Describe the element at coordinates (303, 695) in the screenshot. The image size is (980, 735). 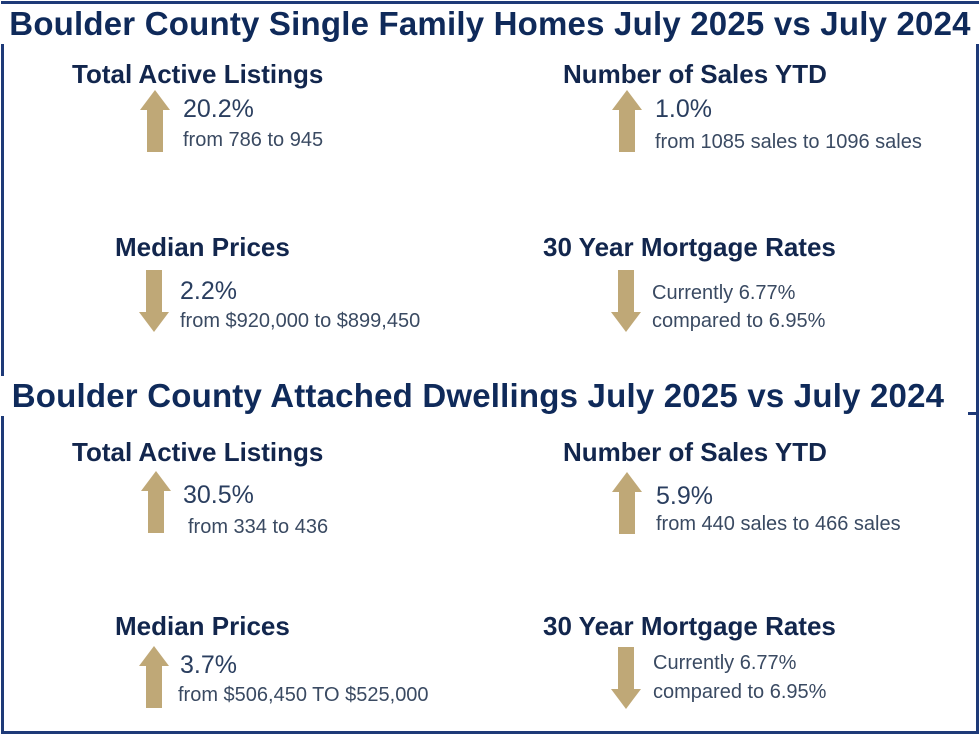
I see `stat-detail: from $506,450 TO $525,000` at that location.